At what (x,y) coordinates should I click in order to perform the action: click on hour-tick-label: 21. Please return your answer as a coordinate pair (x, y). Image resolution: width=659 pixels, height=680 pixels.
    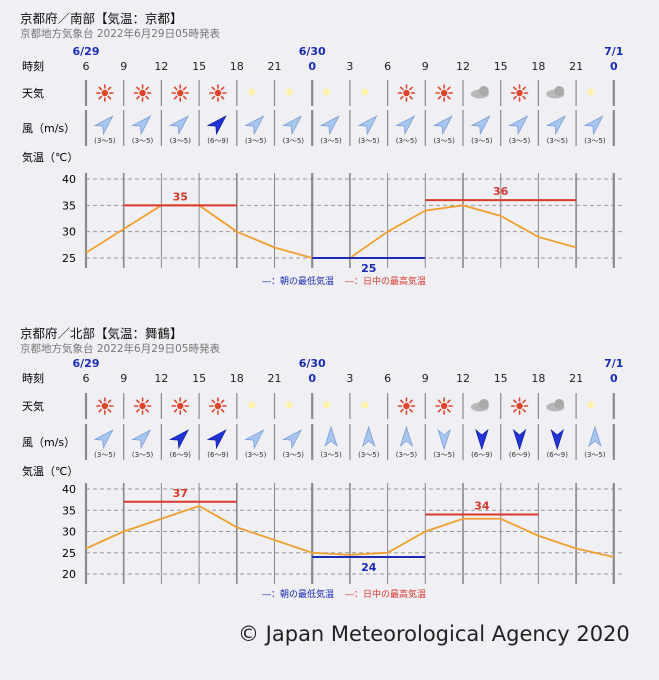
    Looking at the image, I should click on (275, 66).